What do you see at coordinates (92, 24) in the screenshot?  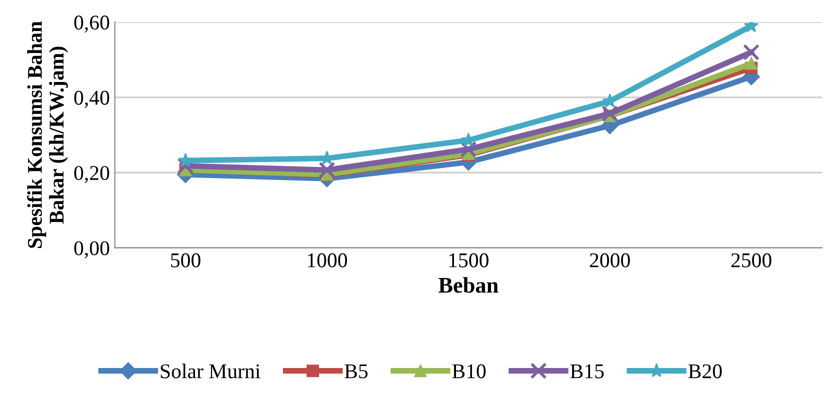 I see `y-tick-label: 0,60` at bounding box center [92, 24].